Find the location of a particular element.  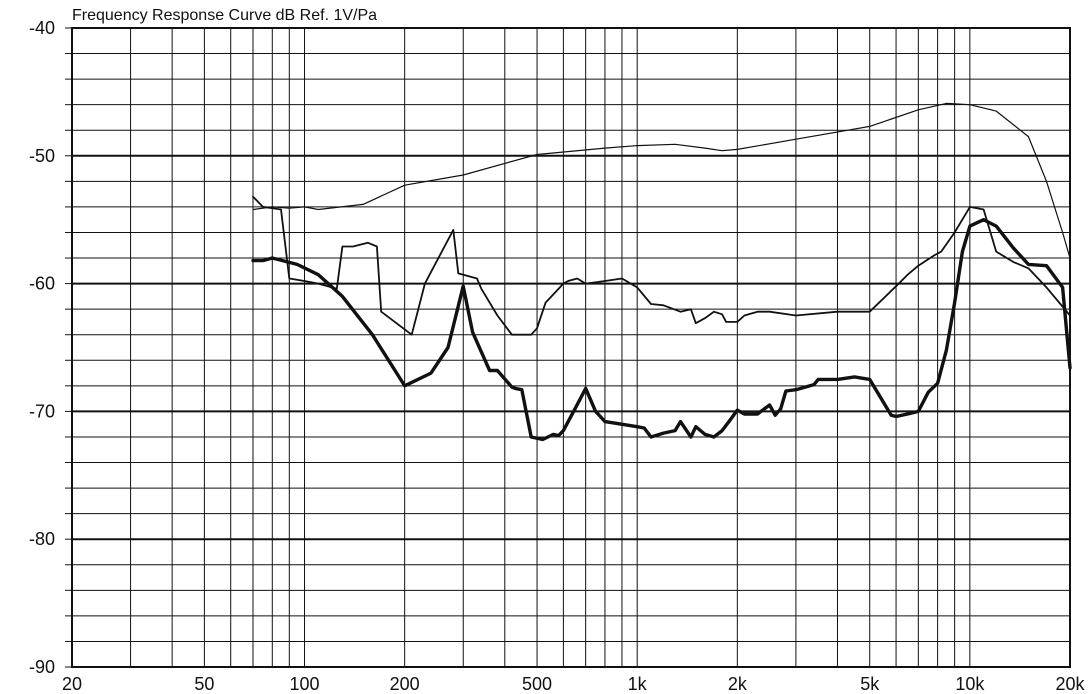

y-tick-label: -80 is located at coordinates (42, 539).